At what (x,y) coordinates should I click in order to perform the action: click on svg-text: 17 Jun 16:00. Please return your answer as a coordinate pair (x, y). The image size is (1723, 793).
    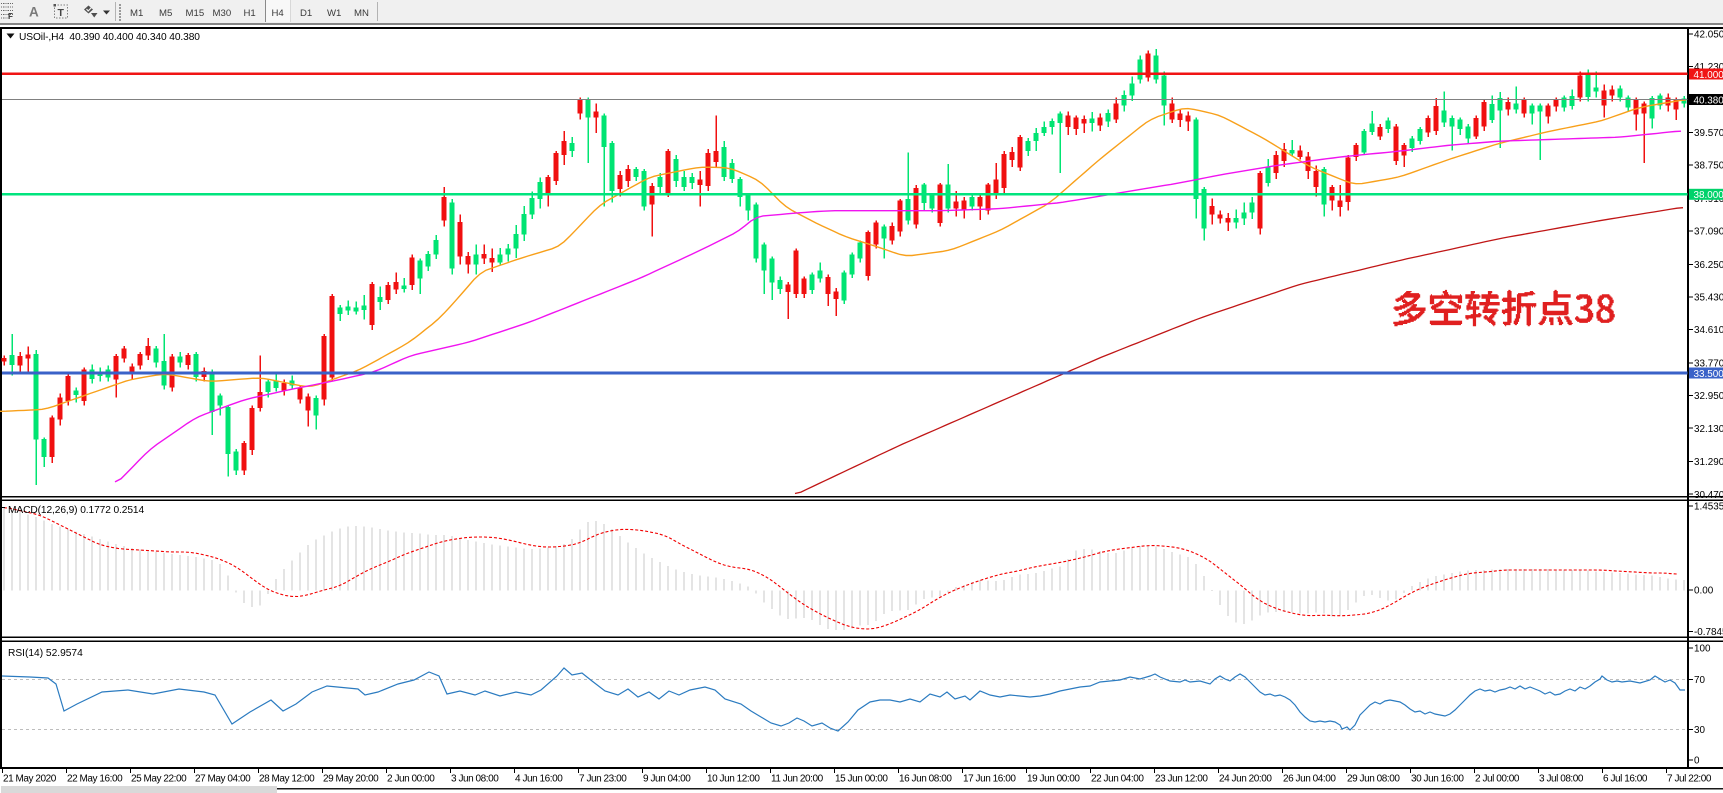
    Looking at the image, I should click on (989, 779).